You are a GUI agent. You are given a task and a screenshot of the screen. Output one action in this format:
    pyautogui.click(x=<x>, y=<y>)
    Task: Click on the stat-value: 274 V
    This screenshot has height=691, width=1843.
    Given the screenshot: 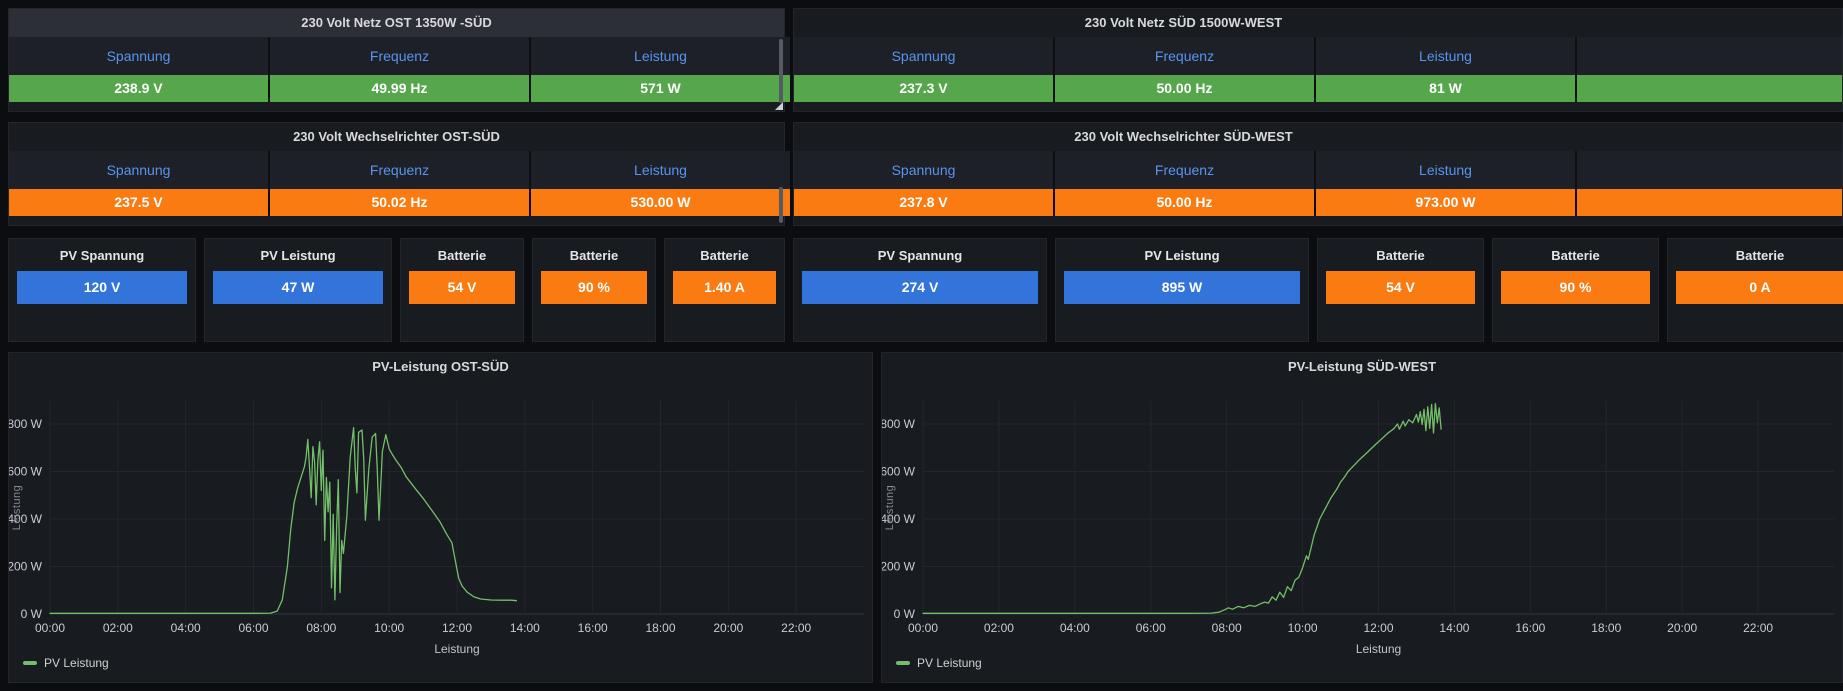 What is the action you would take?
    pyautogui.click(x=920, y=287)
    